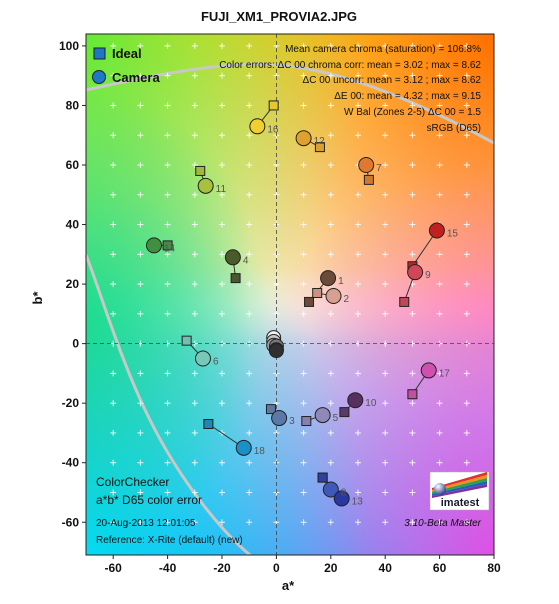 This screenshot has width=559, height=604. I want to click on x-tick-label: 80, so click(494, 568).